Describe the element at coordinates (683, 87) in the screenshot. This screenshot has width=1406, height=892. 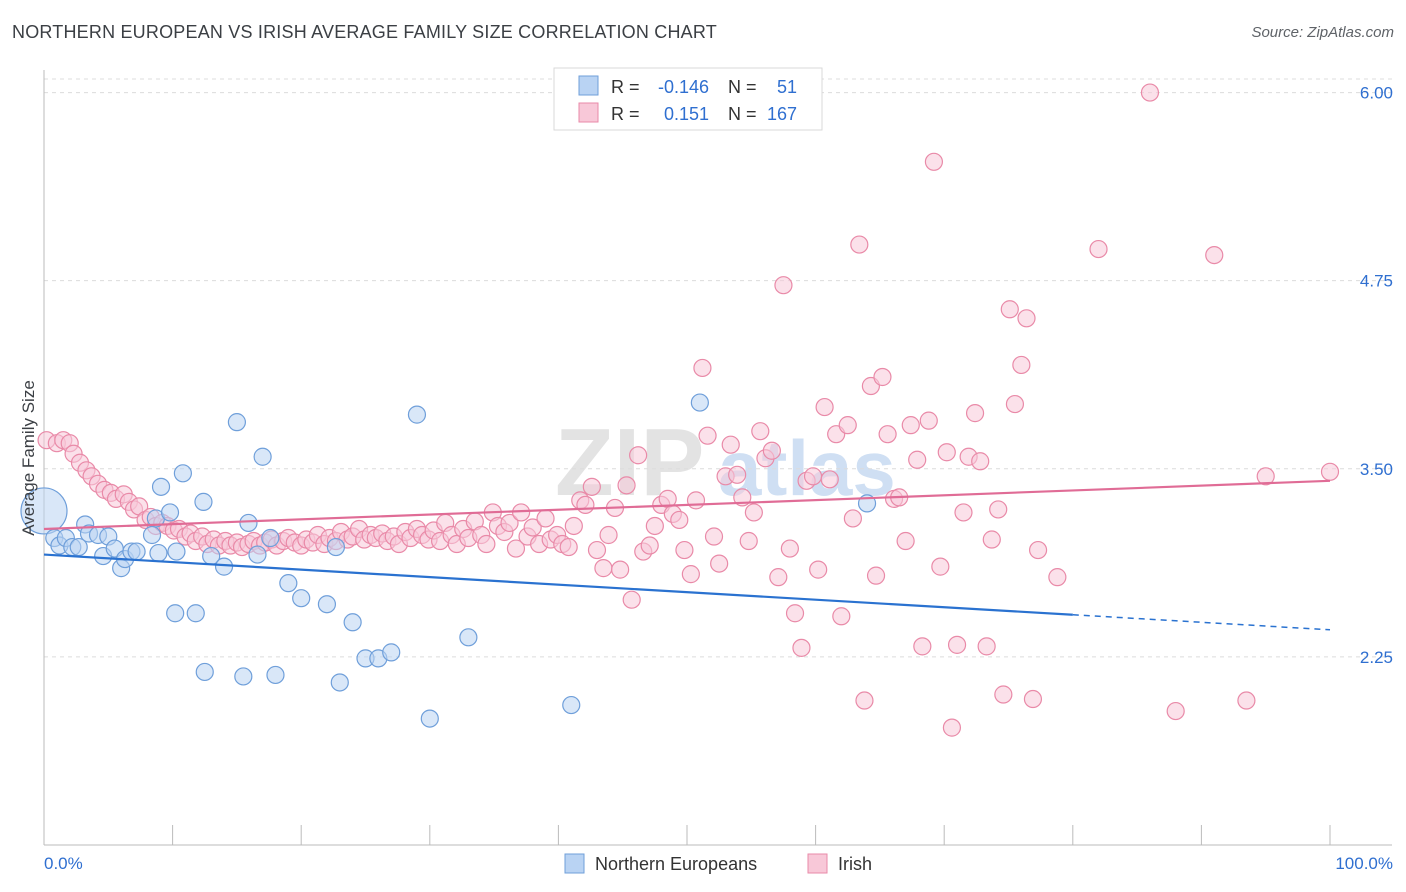
I see `legend-r-value-blue: -0.146` at that location.